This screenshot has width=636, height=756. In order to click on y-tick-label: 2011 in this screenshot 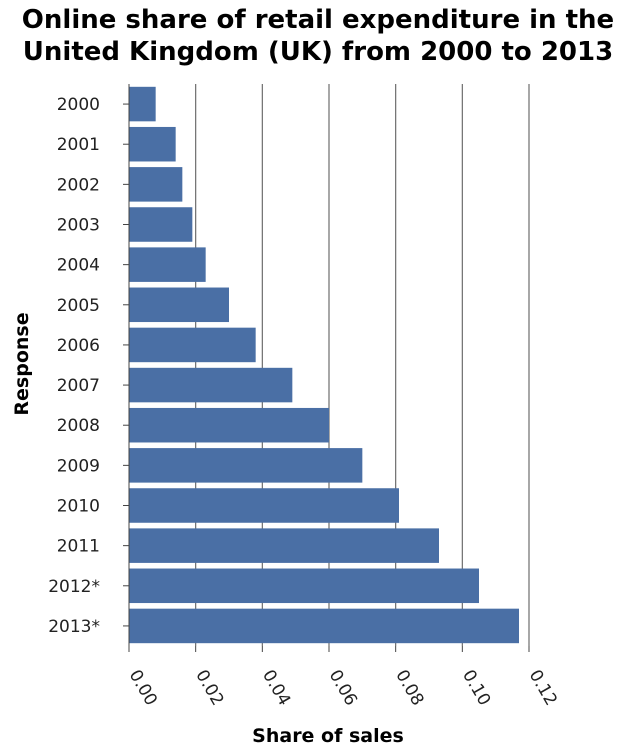, I will do `click(78, 547)`.